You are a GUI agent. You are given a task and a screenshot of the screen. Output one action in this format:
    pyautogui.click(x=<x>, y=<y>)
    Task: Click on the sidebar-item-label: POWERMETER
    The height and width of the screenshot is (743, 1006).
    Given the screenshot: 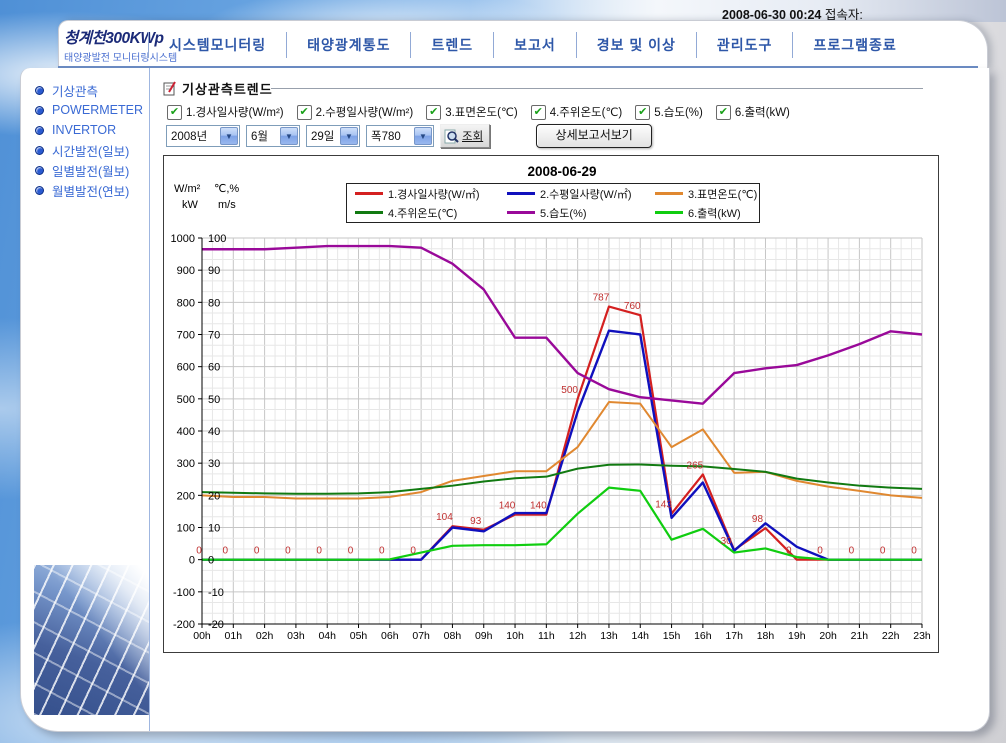 What is the action you would take?
    pyautogui.click(x=97, y=110)
    